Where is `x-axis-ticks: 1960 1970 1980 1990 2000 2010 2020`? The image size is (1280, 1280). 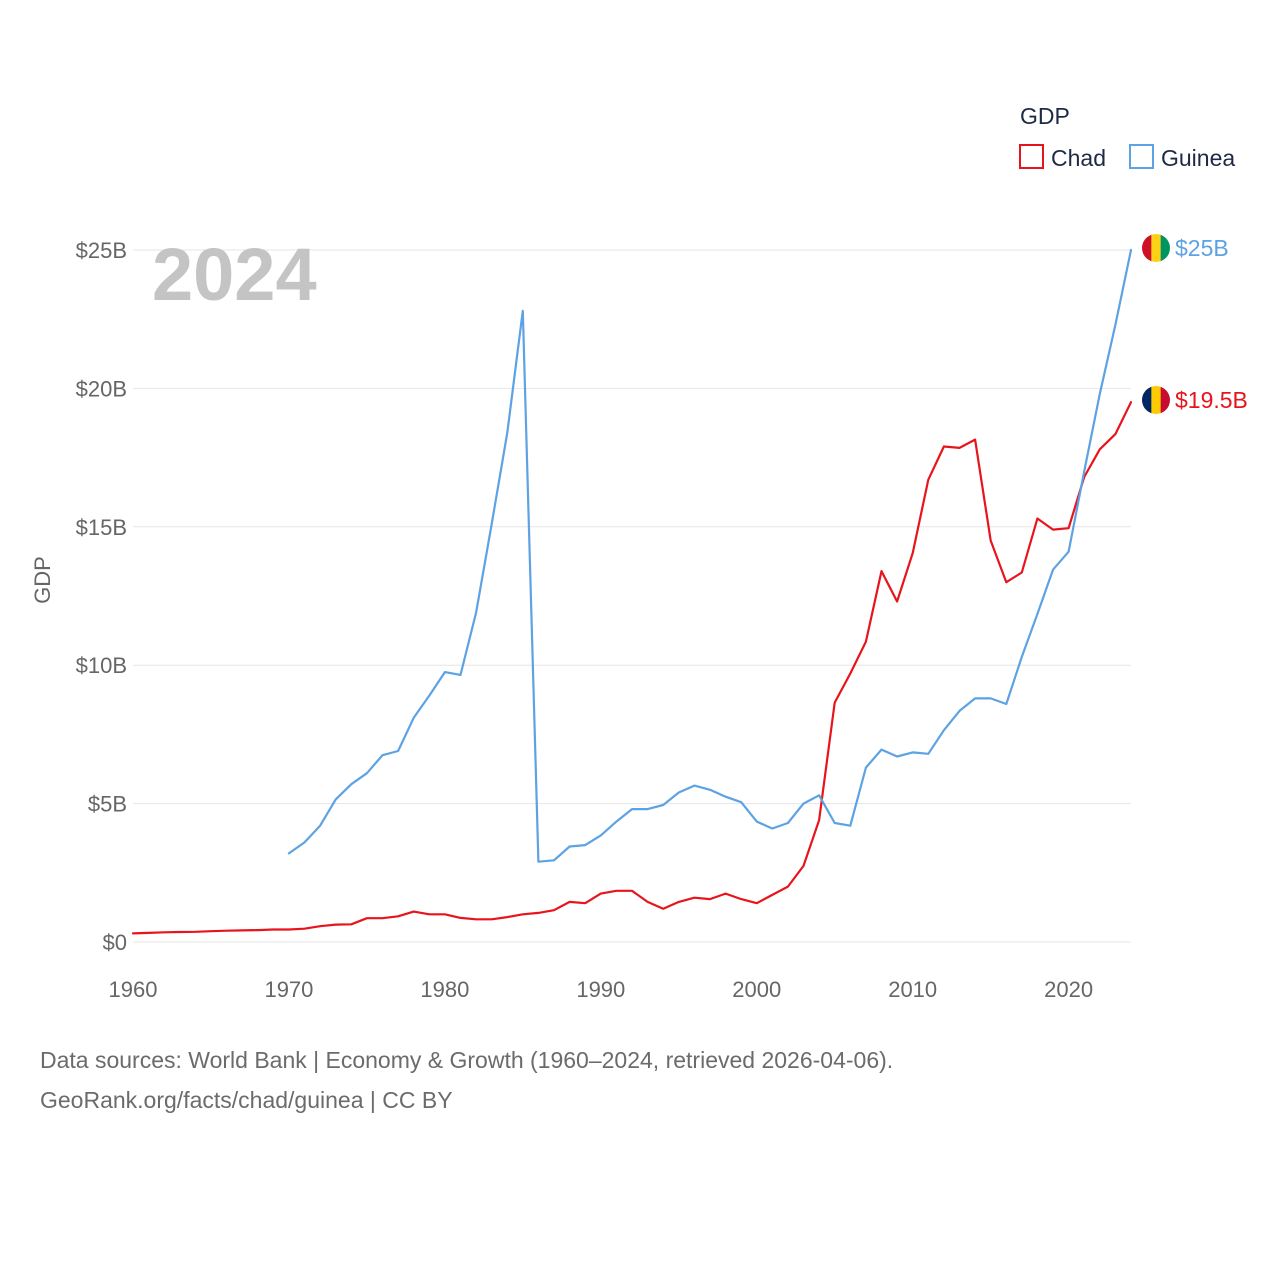
x-axis-ticks: 1960 1970 1980 1990 2000 2010 2020 is located at coordinates (601, 989).